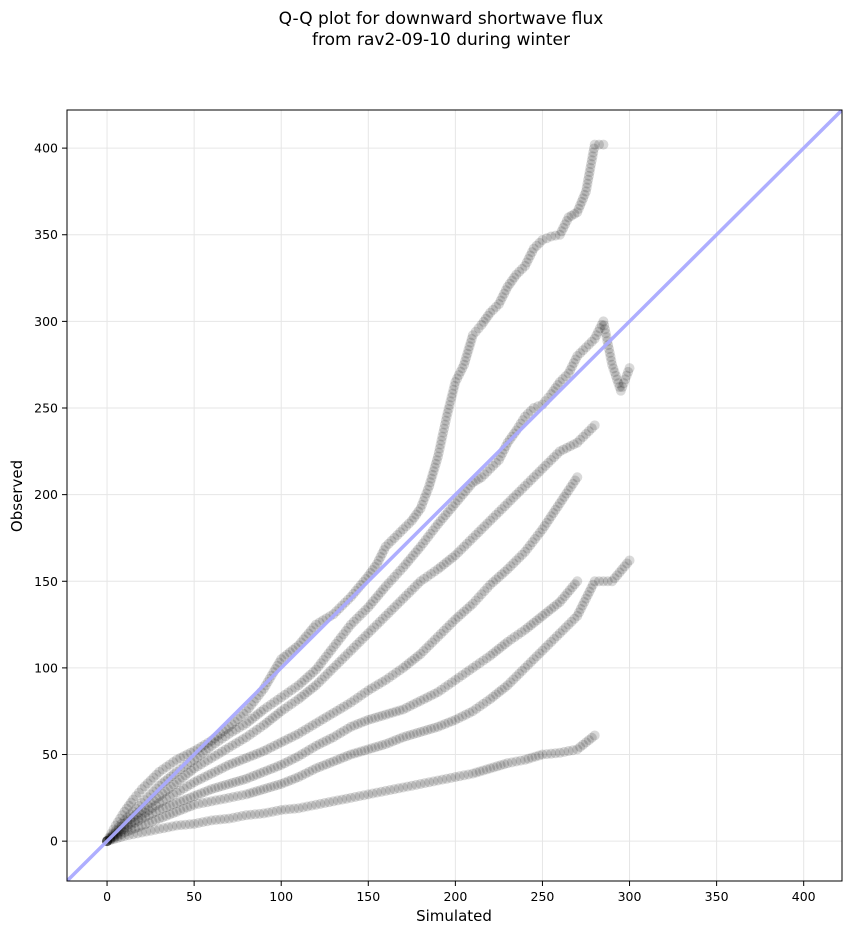  Describe the element at coordinates (46, 321) in the screenshot. I see `y-tick-label: 300` at that location.